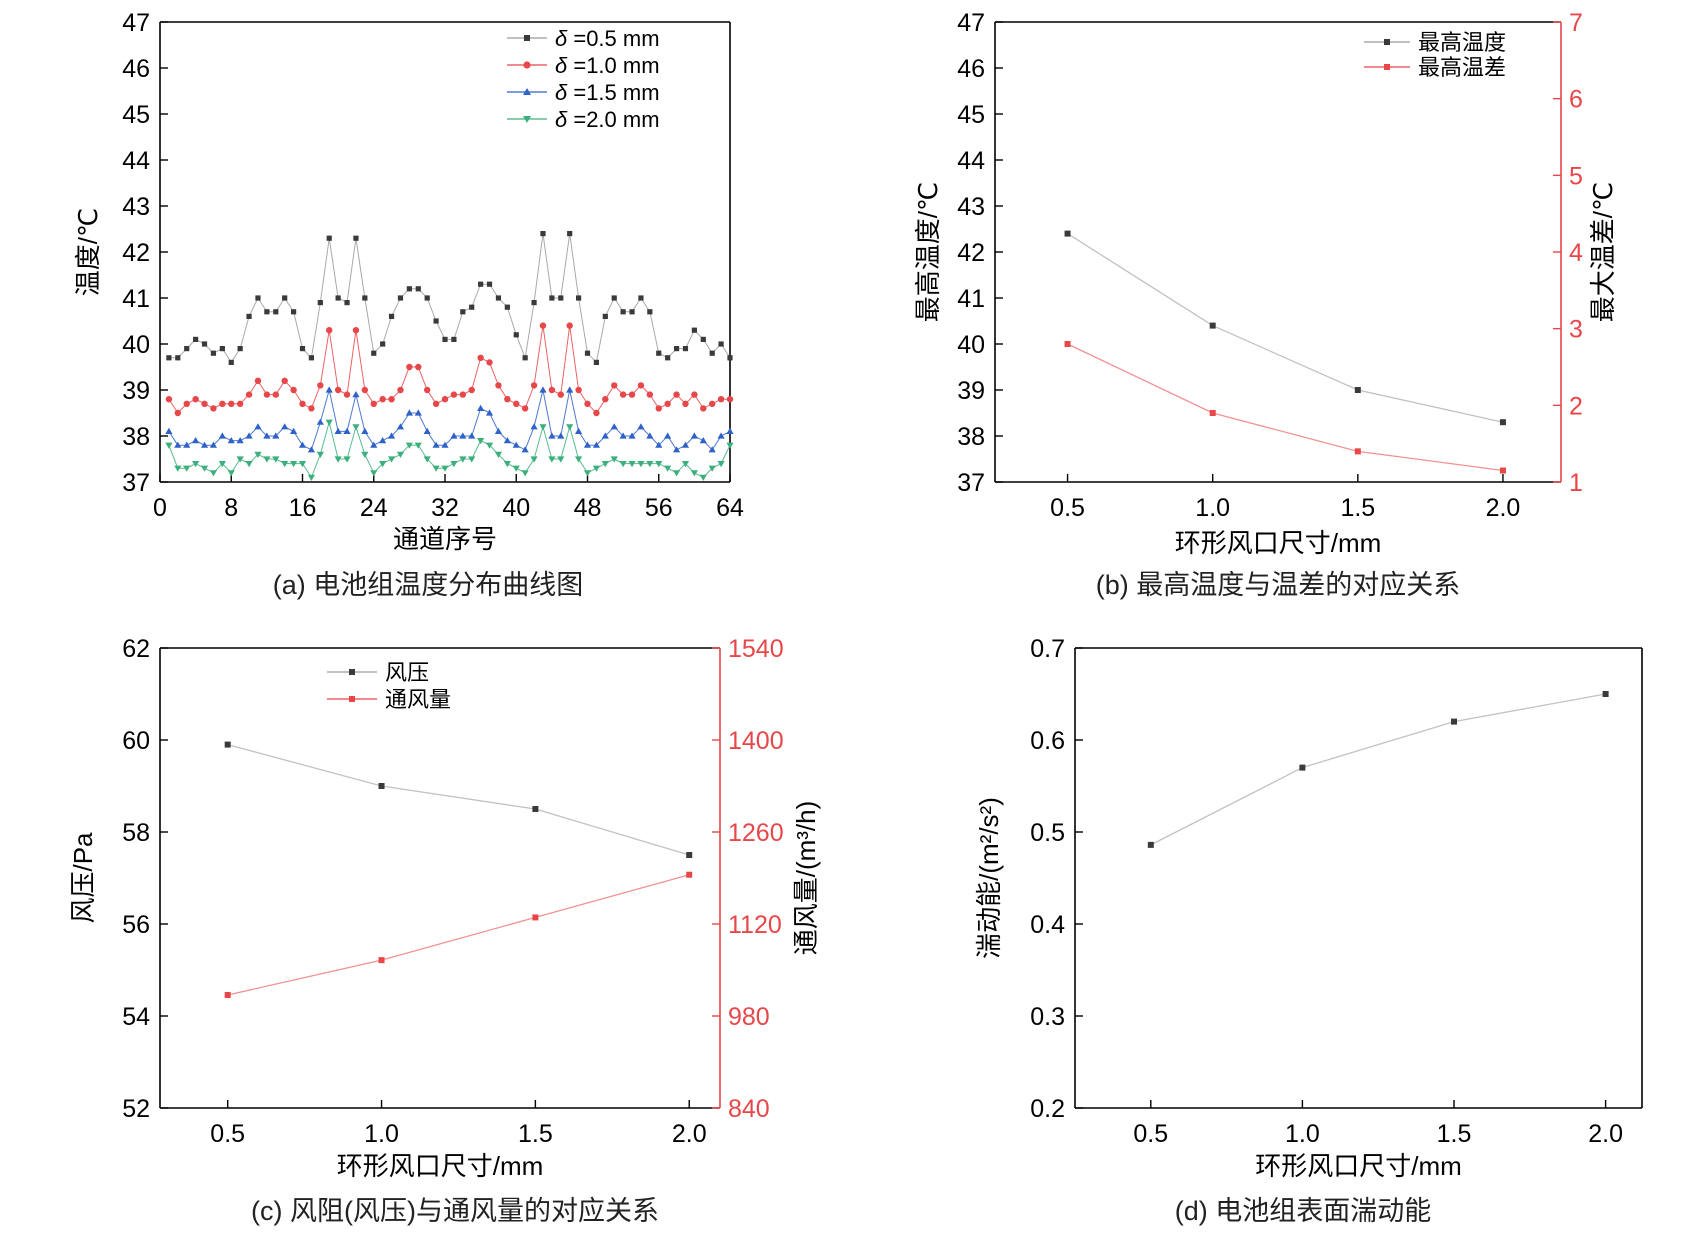  What do you see at coordinates (1067, 508) in the screenshot?
I see `x-tick-label: 0.5` at bounding box center [1067, 508].